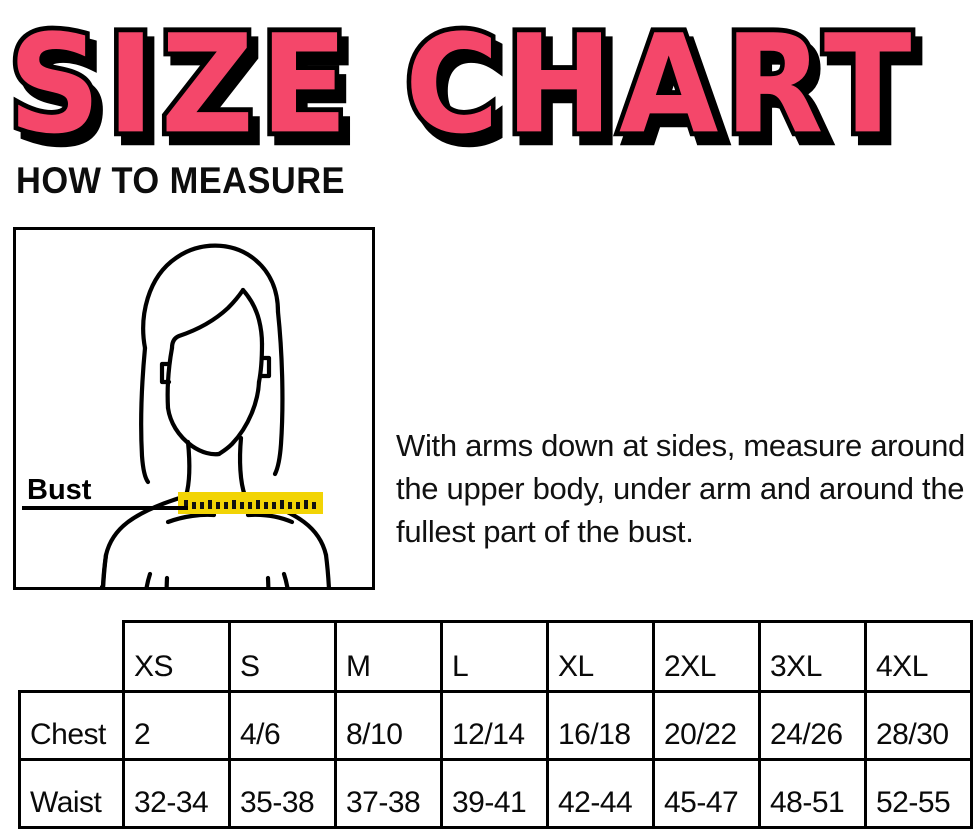  Describe the element at coordinates (918, 793) in the screenshot. I see `cell-waist-4xl: 52-55` at that location.